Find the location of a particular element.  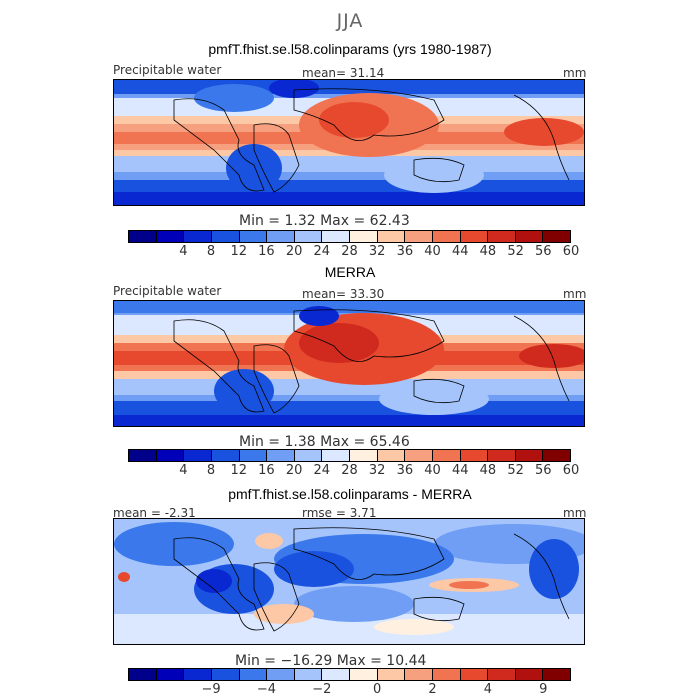

panel1-mean: mean= 31.14 is located at coordinates (343, 73).